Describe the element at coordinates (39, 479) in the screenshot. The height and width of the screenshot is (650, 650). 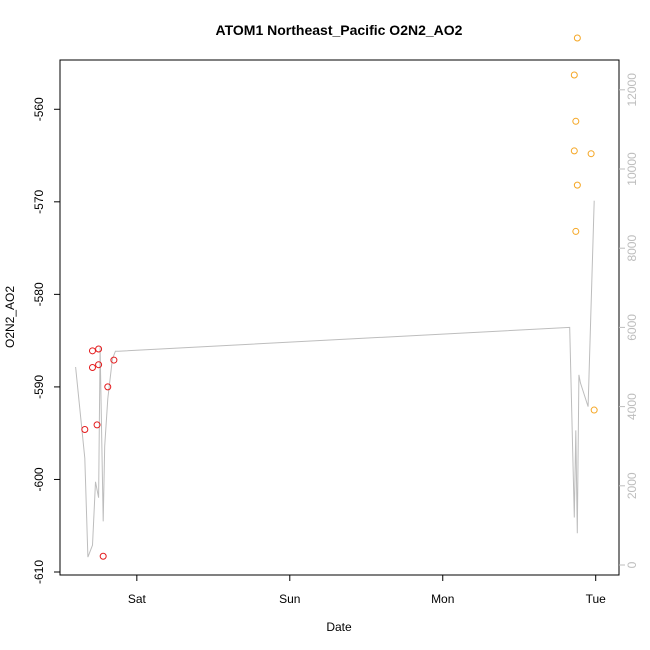
I see `y-tick-label: -600` at that location.